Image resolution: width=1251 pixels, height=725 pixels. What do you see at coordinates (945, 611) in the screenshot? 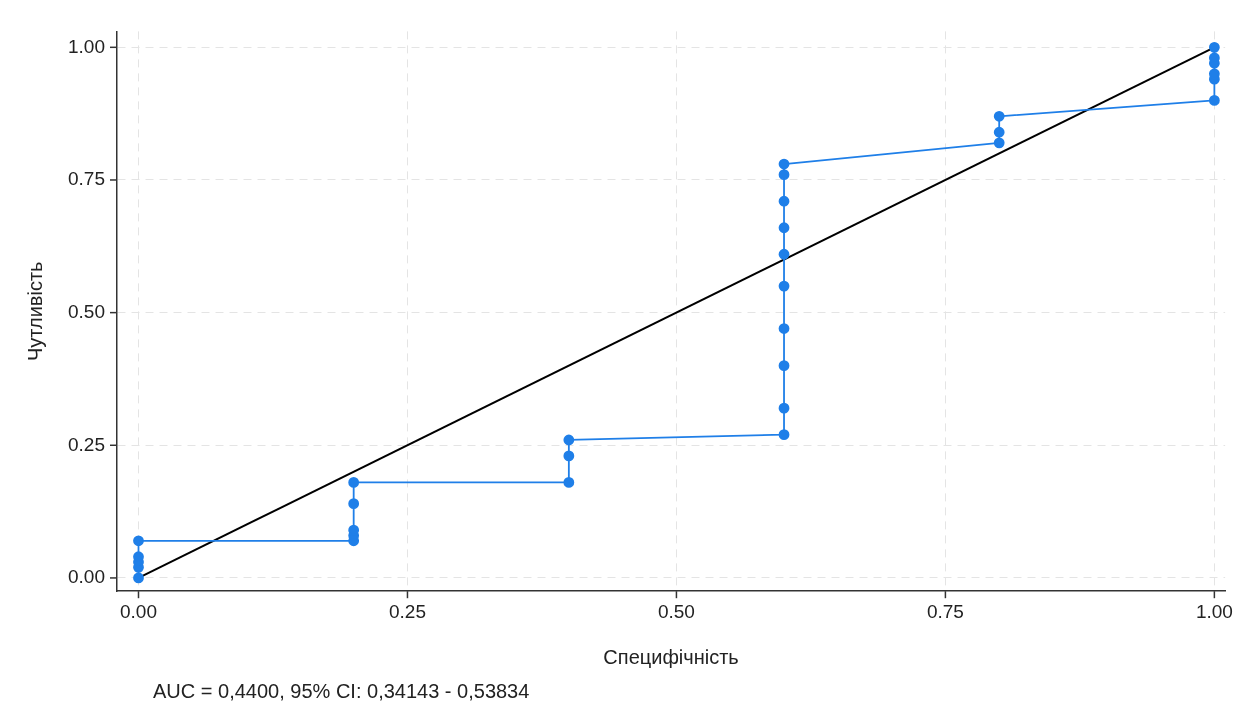
I see `x-tick-label: 0.75` at bounding box center [945, 611].